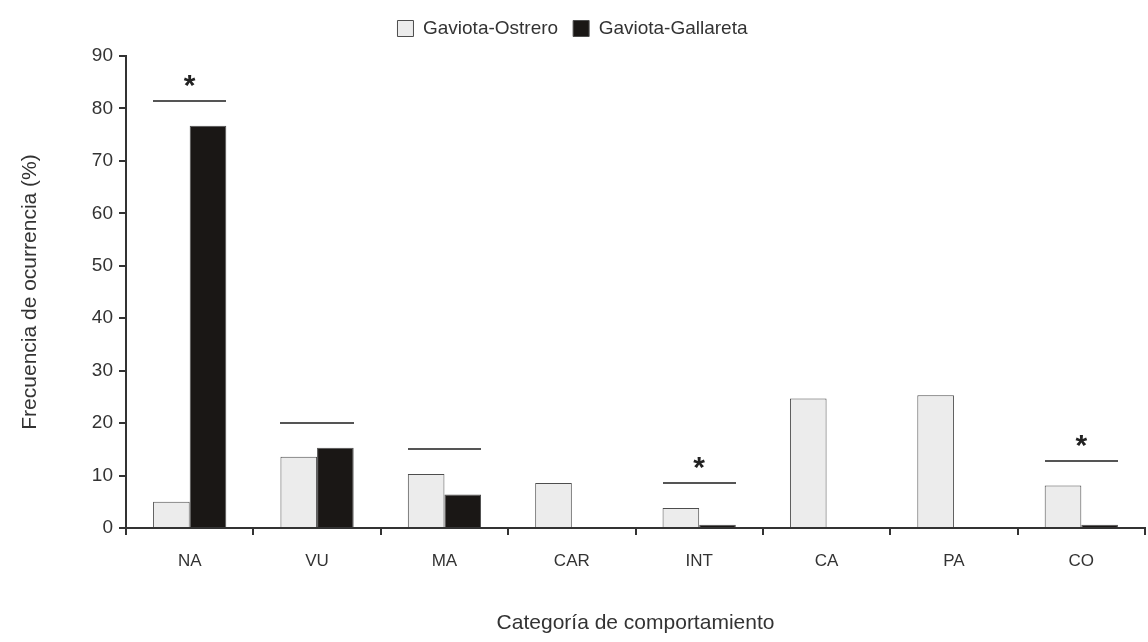 The image size is (1148, 642). What do you see at coordinates (490, 27) in the screenshot?
I see `legend-label: Gaviota-Ostrero` at bounding box center [490, 27].